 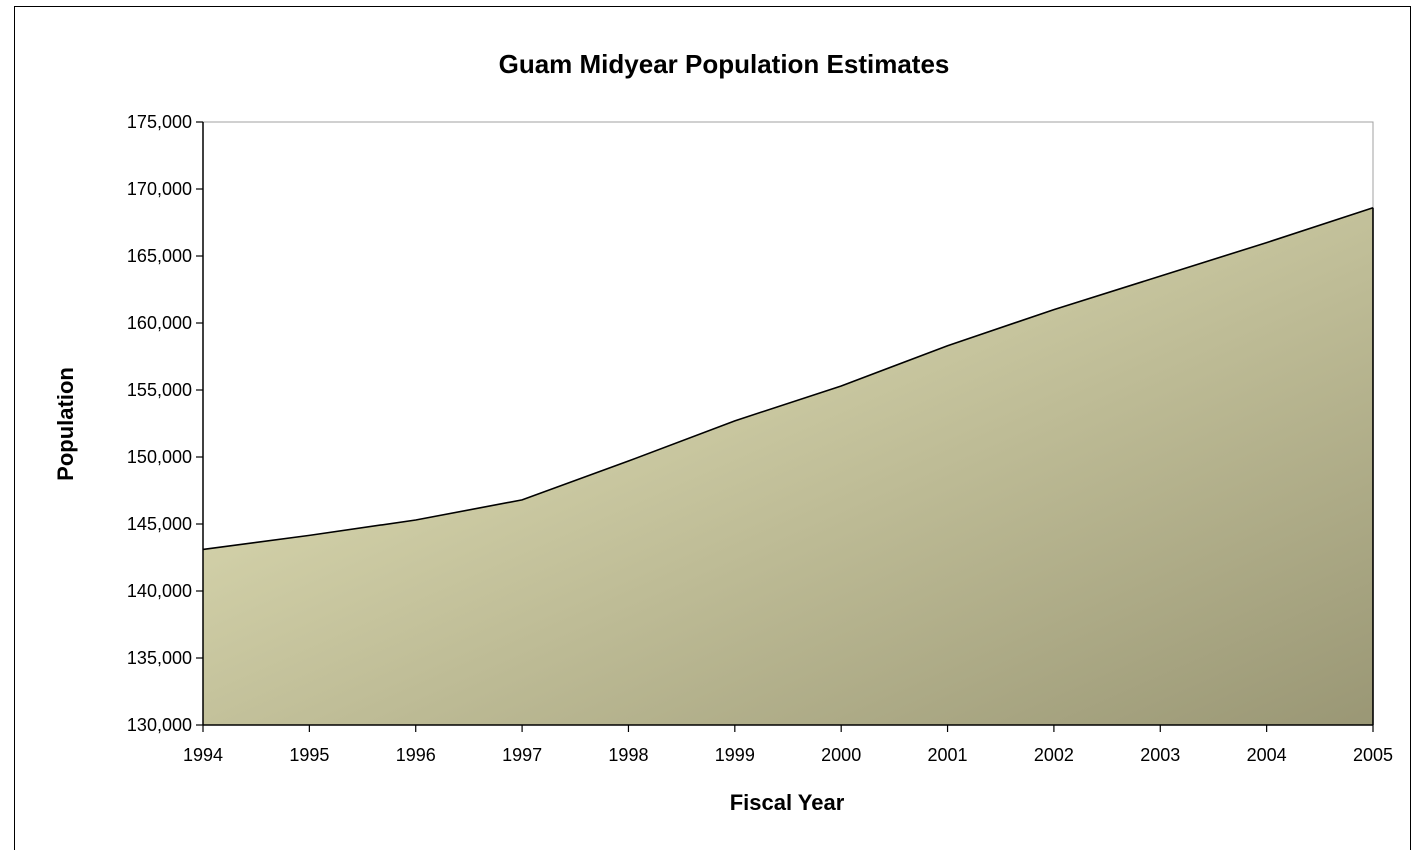 What do you see at coordinates (159, 524) in the screenshot?
I see `y-tick-label: 145,000` at bounding box center [159, 524].